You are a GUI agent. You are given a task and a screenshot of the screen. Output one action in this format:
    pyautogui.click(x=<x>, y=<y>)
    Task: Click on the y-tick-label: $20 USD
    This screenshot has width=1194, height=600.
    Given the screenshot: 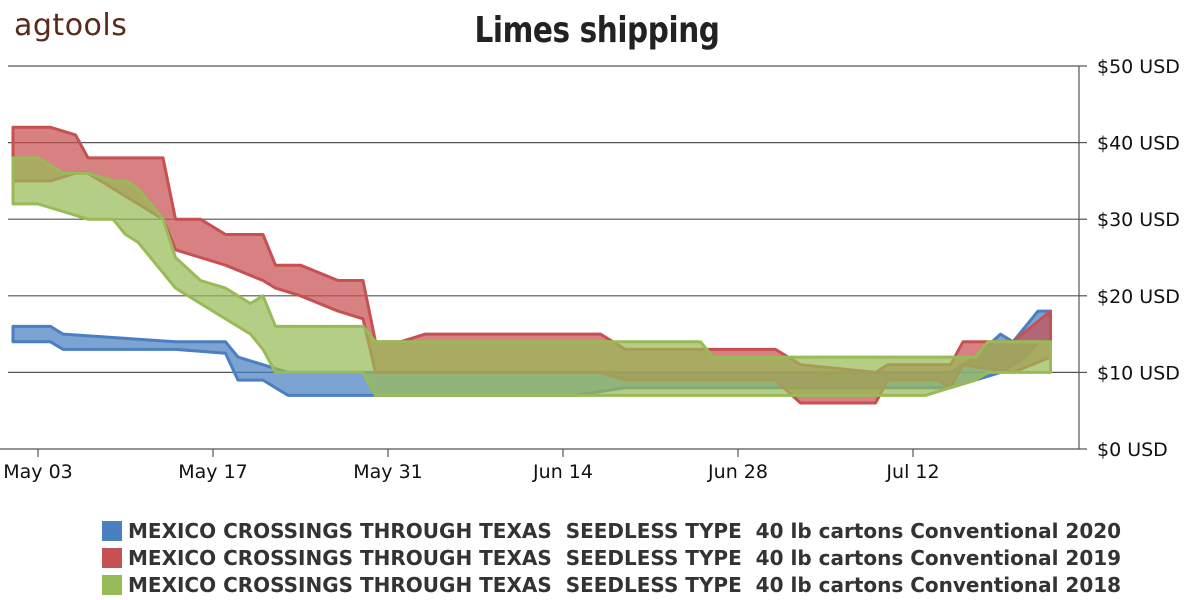 What is the action you would take?
    pyautogui.click(x=1138, y=297)
    